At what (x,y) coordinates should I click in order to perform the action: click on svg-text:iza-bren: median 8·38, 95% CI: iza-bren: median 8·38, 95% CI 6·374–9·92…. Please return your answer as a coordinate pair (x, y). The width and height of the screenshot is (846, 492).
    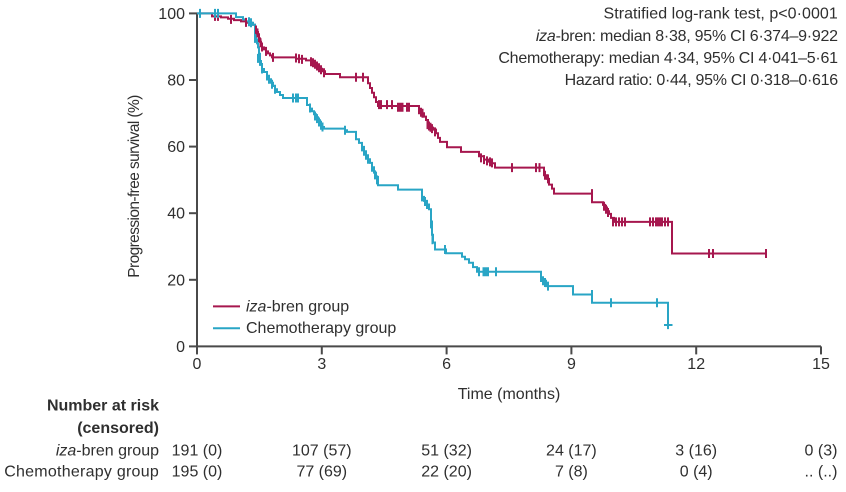
    Looking at the image, I should click on (687, 36).